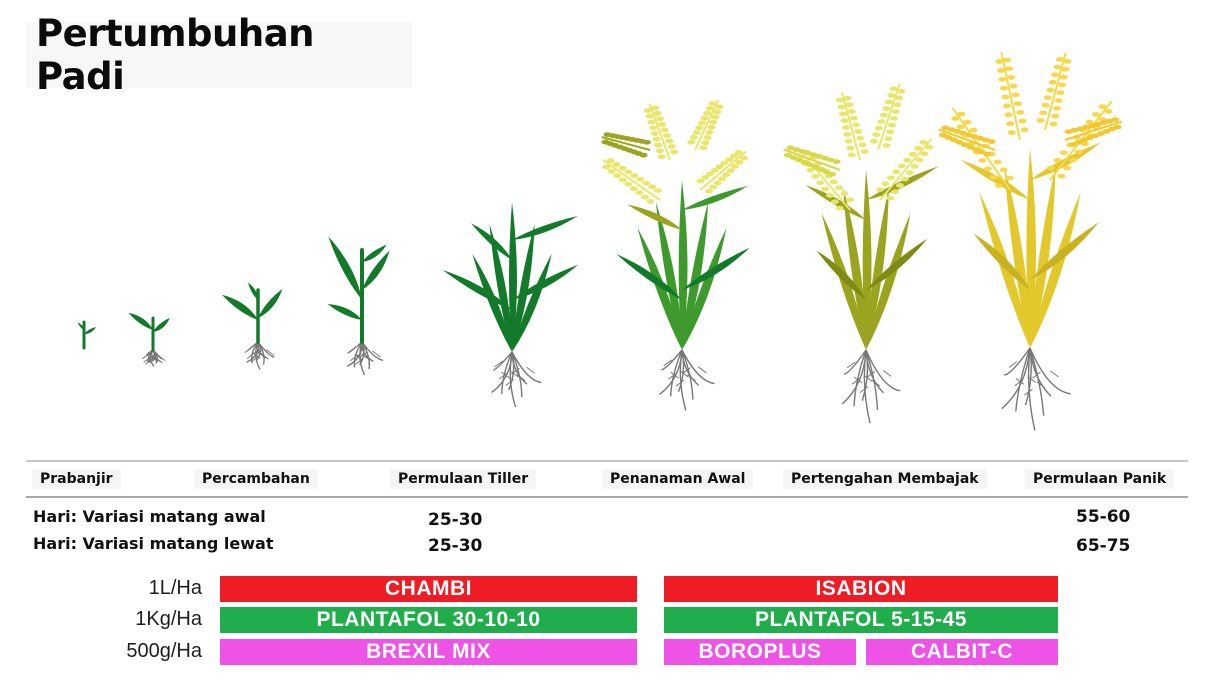 This screenshot has width=1216, height=685. Describe the element at coordinates (428, 652) in the screenshot. I see `product-bar-brexil-mix: BREXIL MIX` at that location.